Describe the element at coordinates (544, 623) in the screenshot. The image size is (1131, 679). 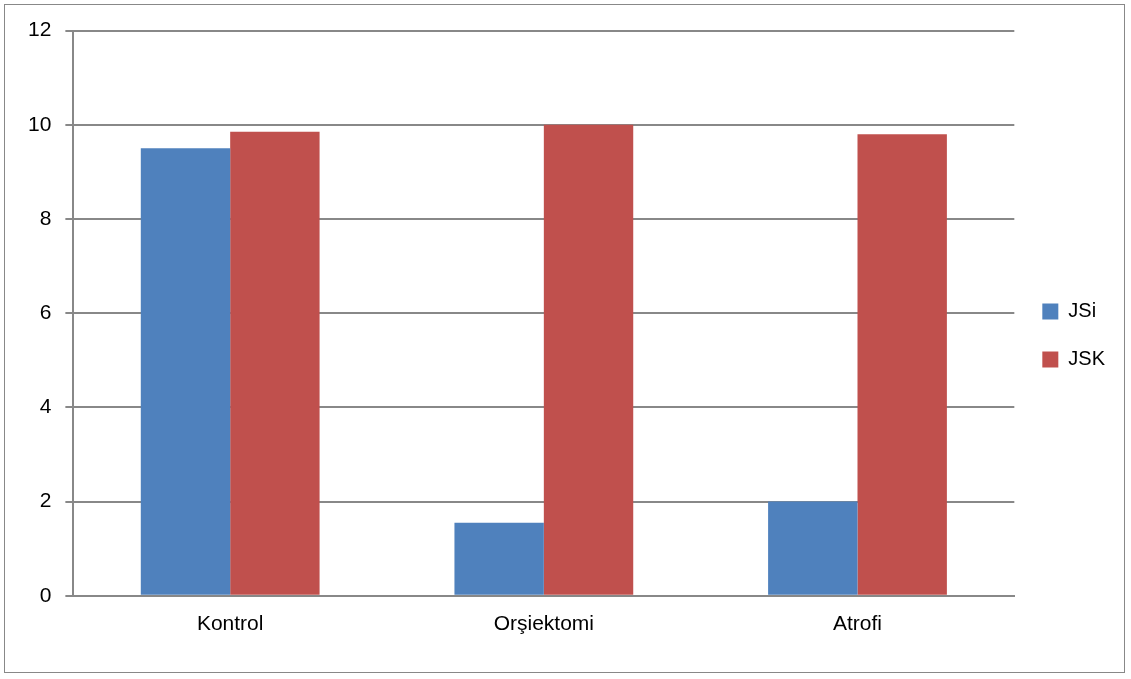
I see `x-tick-label: Orşiektomi` at that location.